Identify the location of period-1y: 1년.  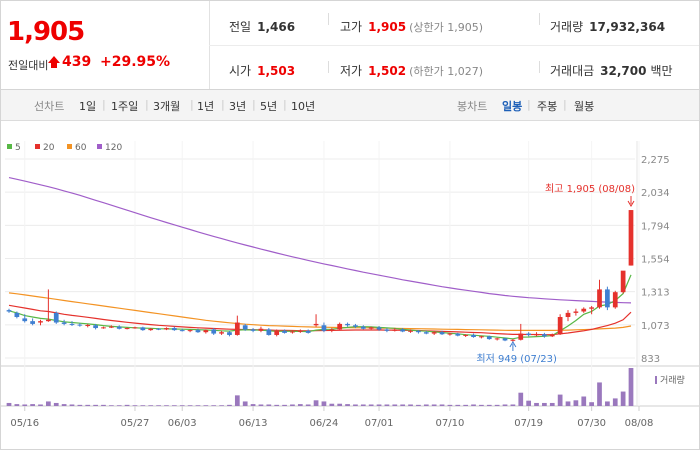
(206, 106).